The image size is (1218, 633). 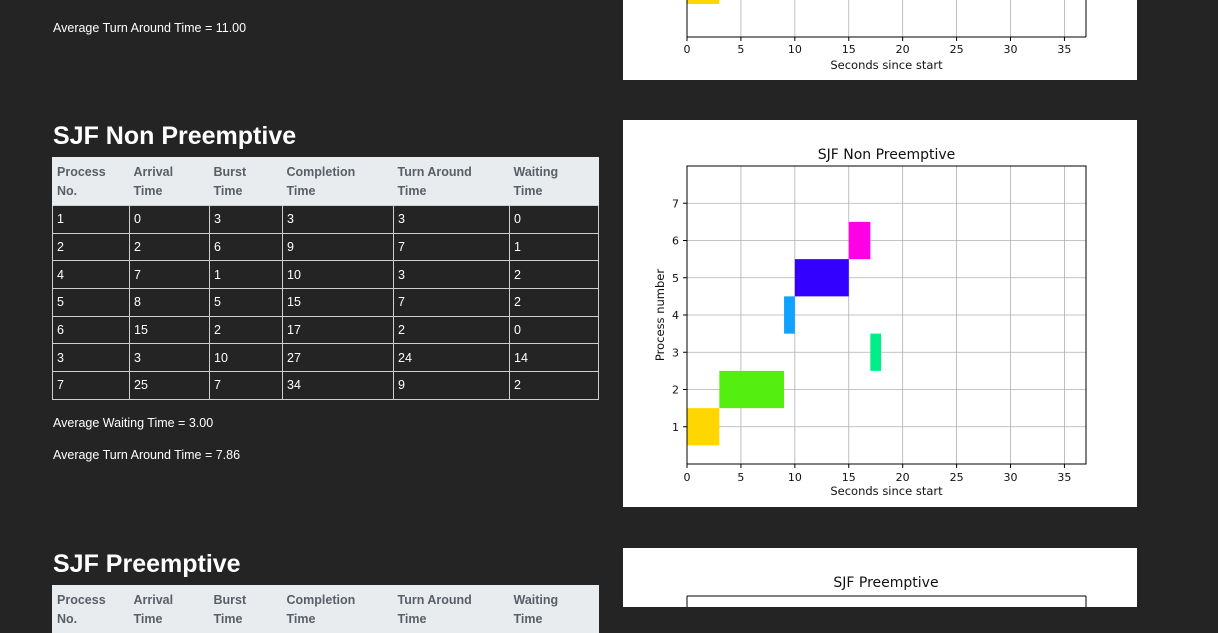 What do you see at coordinates (821, 278) in the screenshot?
I see `process-5-bar` at bounding box center [821, 278].